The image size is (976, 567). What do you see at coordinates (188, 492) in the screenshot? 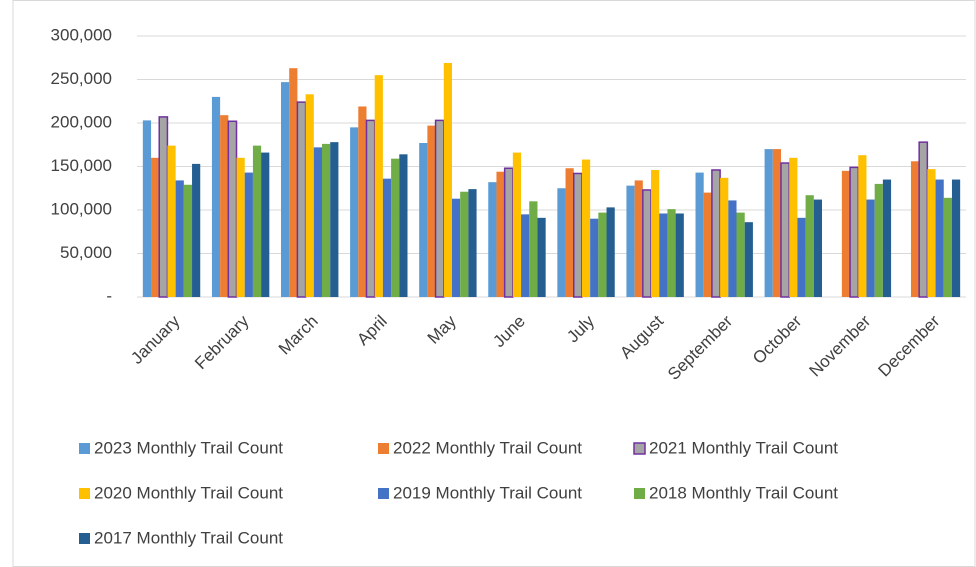
I see `legend-label: 2020 Monthly Trail Count` at bounding box center [188, 492].